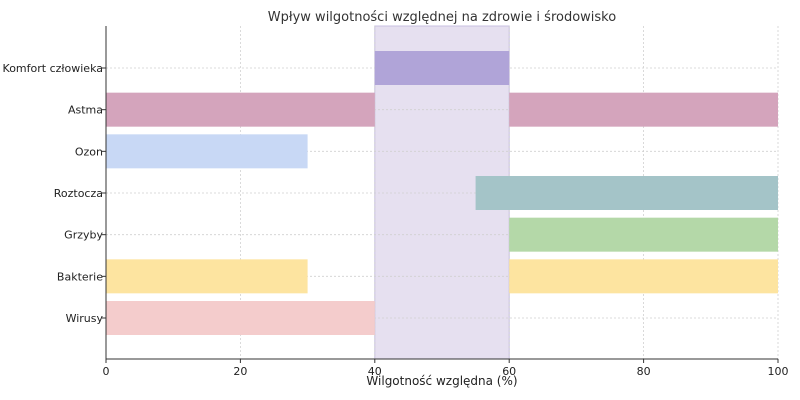 Image resolution: width=800 pixels, height=400 pixels. What do you see at coordinates (778, 371) in the screenshot?
I see `x-tick-label: 100` at bounding box center [778, 371].